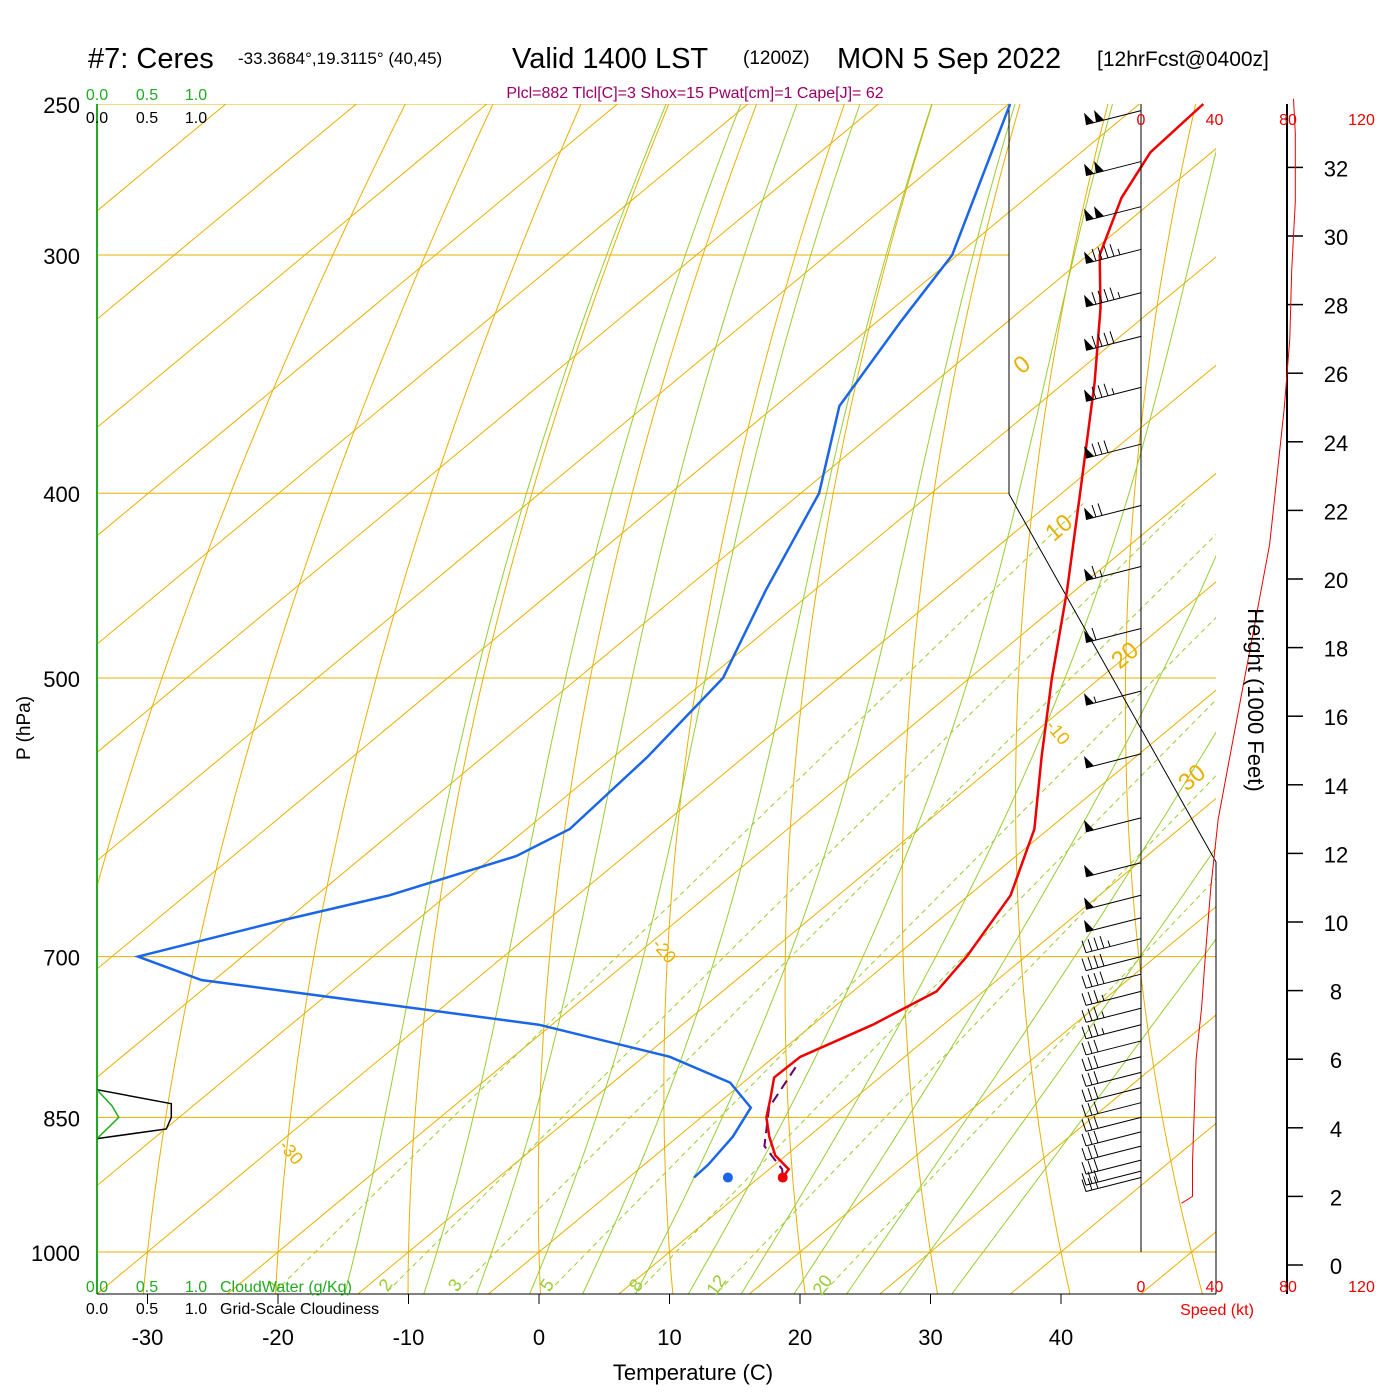 The width and height of the screenshot is (1400, 1400). Describe the element at coordinates (1183, 59) in the screenshot. I see `forecast-label: [12hrFcst@0400z]` at that location.